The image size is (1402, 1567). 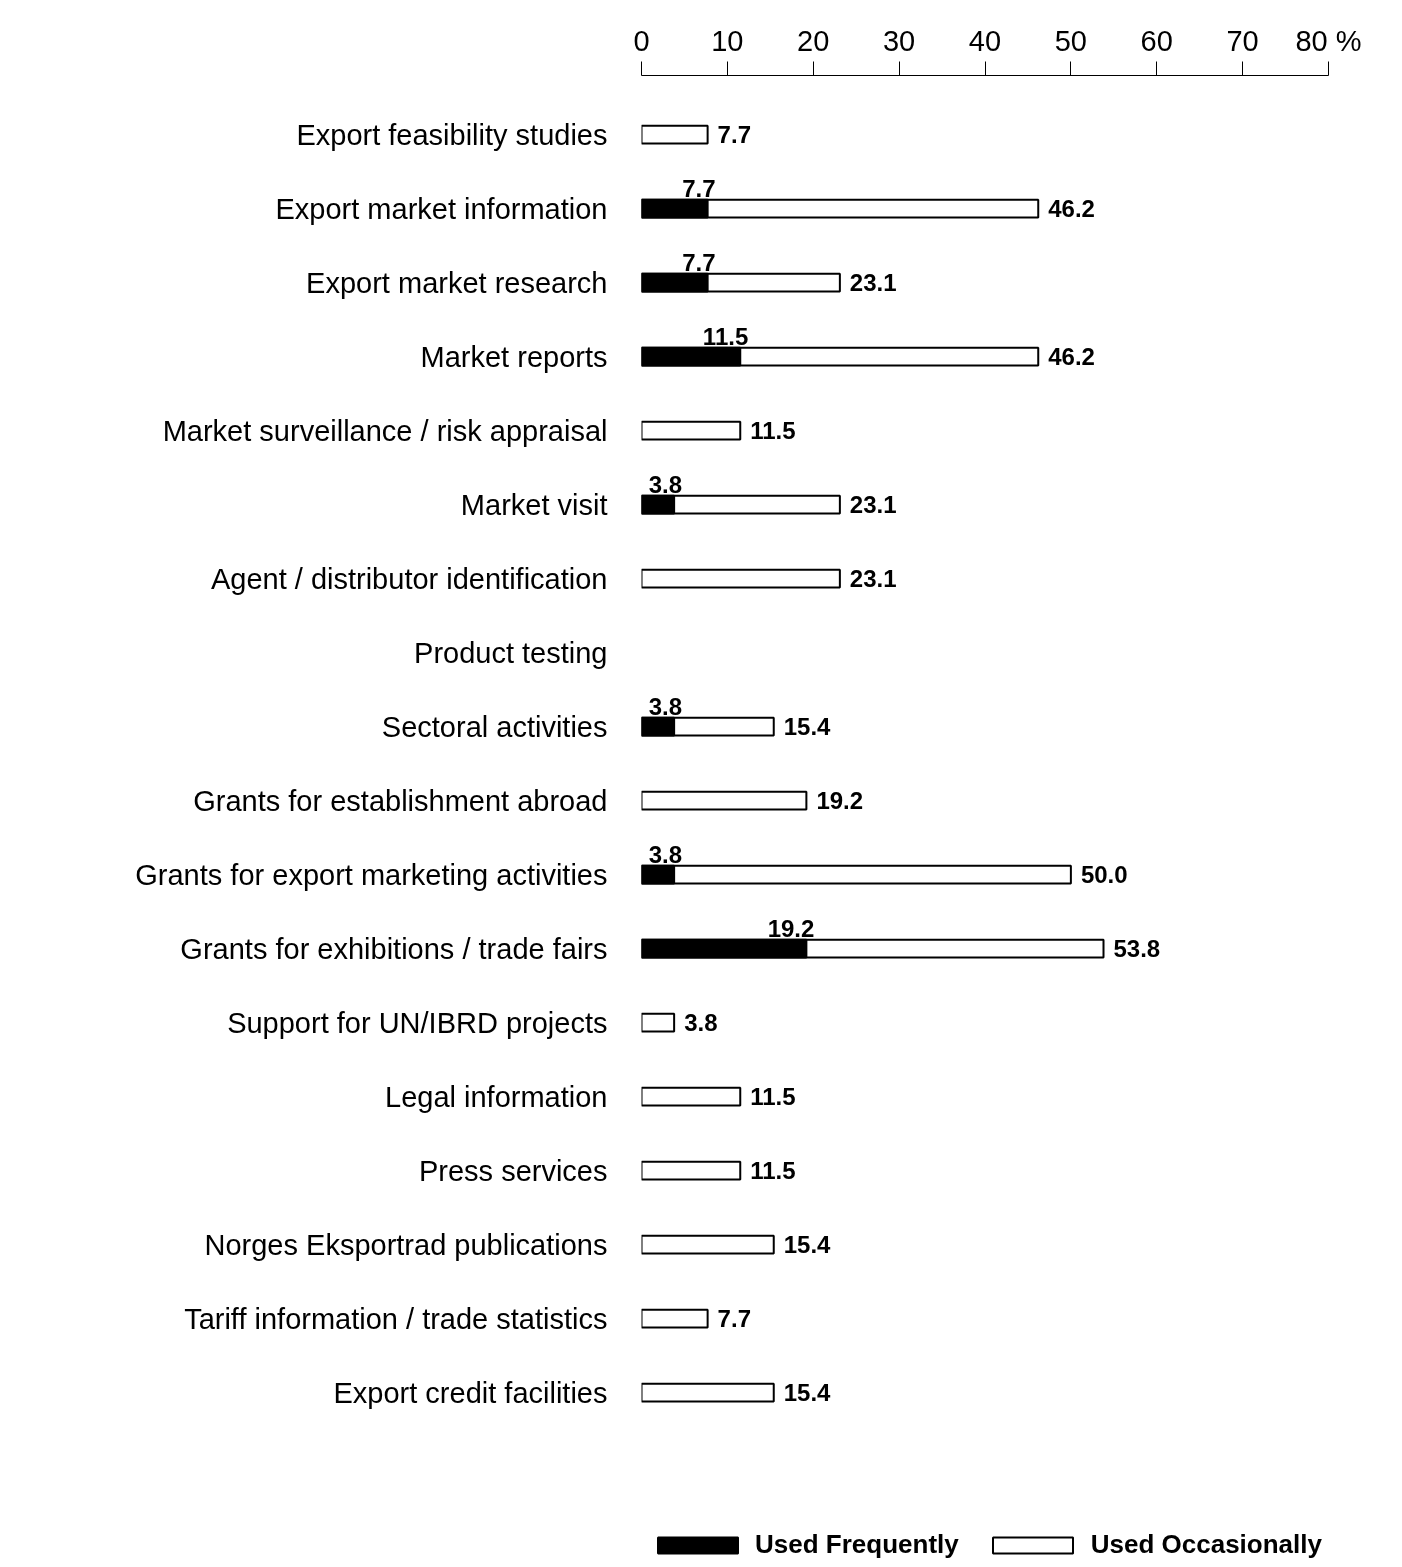 What do you see at coordinates (409, 578) in the screenshot?
I see `y-tick-label: Agent / distributor identification` at bounding box center [409, 578].